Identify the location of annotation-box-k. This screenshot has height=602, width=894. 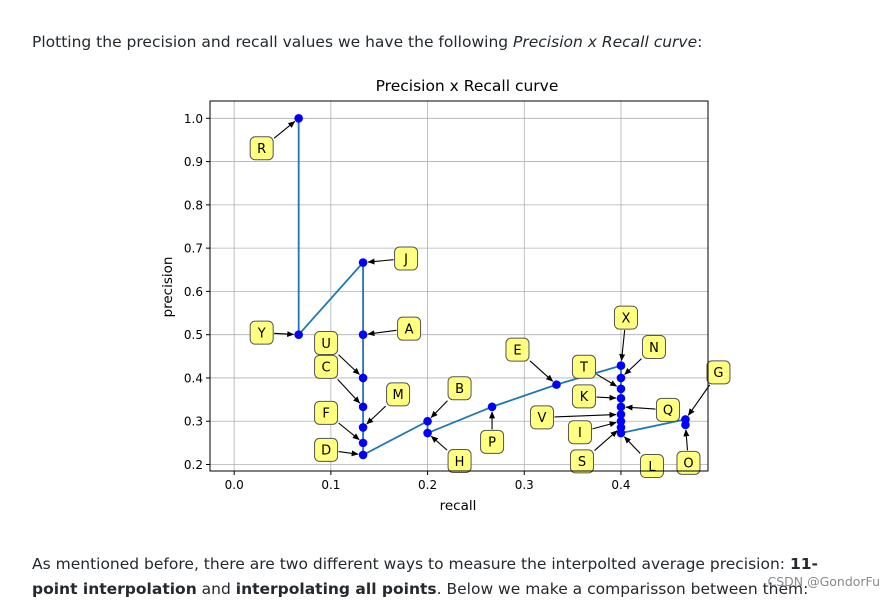
(583, 396).